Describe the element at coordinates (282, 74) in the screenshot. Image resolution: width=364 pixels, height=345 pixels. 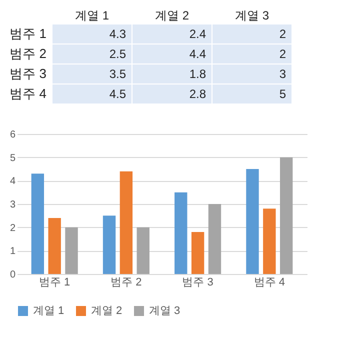
I see `data-label: 3` at that location.